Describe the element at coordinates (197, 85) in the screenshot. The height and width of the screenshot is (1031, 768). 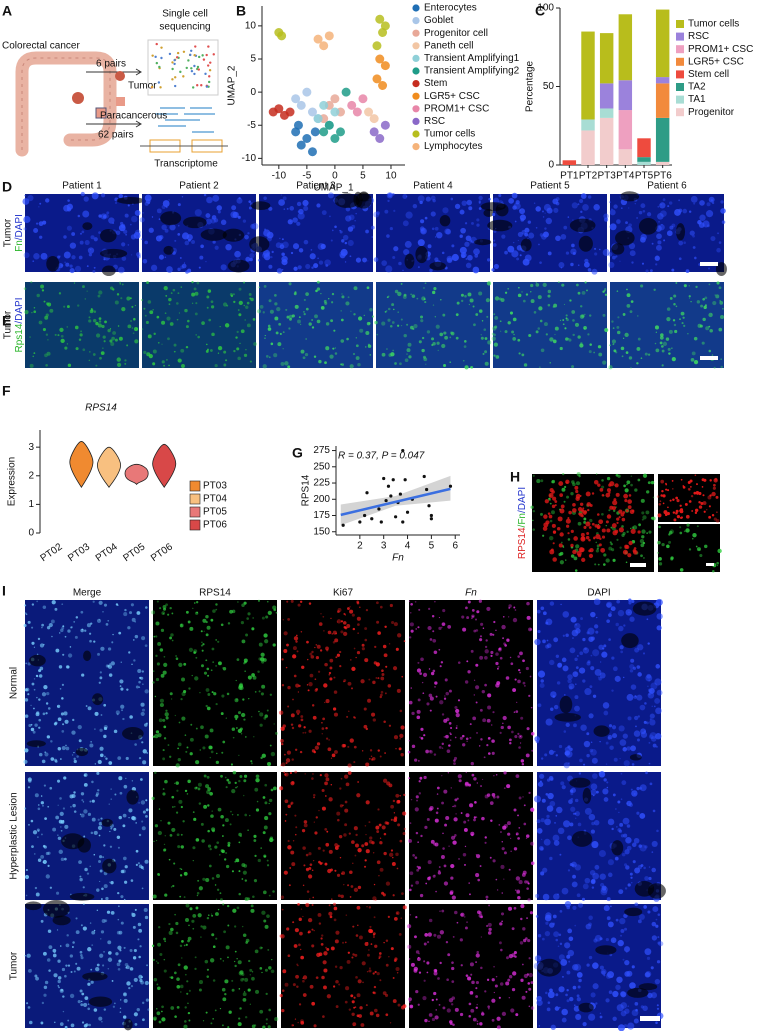
I see `thumb-dot` at that location.